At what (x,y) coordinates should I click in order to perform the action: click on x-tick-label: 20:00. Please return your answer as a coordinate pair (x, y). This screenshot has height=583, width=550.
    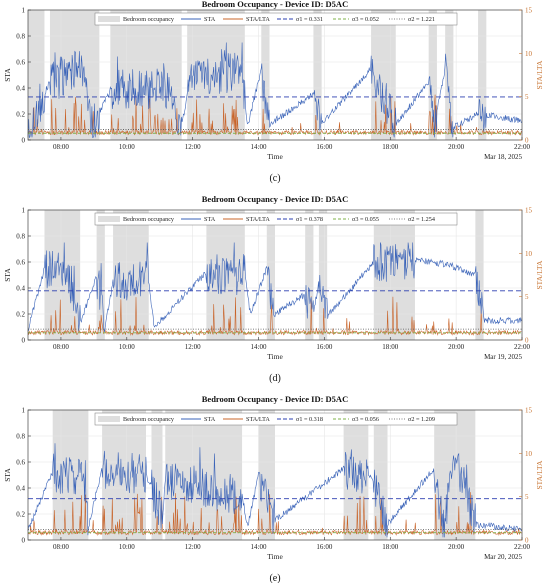
    Looking at the image, I should click on (456, 347).